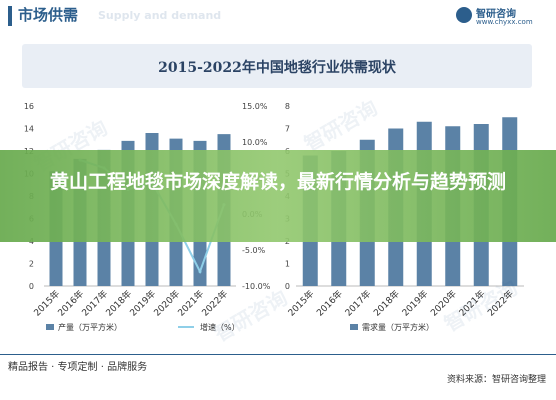 Image resolution: width=556 pixels, height=400 pixels. What do you see at coordinates (29, 106) in the screenshot?
I see `y-tick-label-left: 16` at bounding box center [29, 106].